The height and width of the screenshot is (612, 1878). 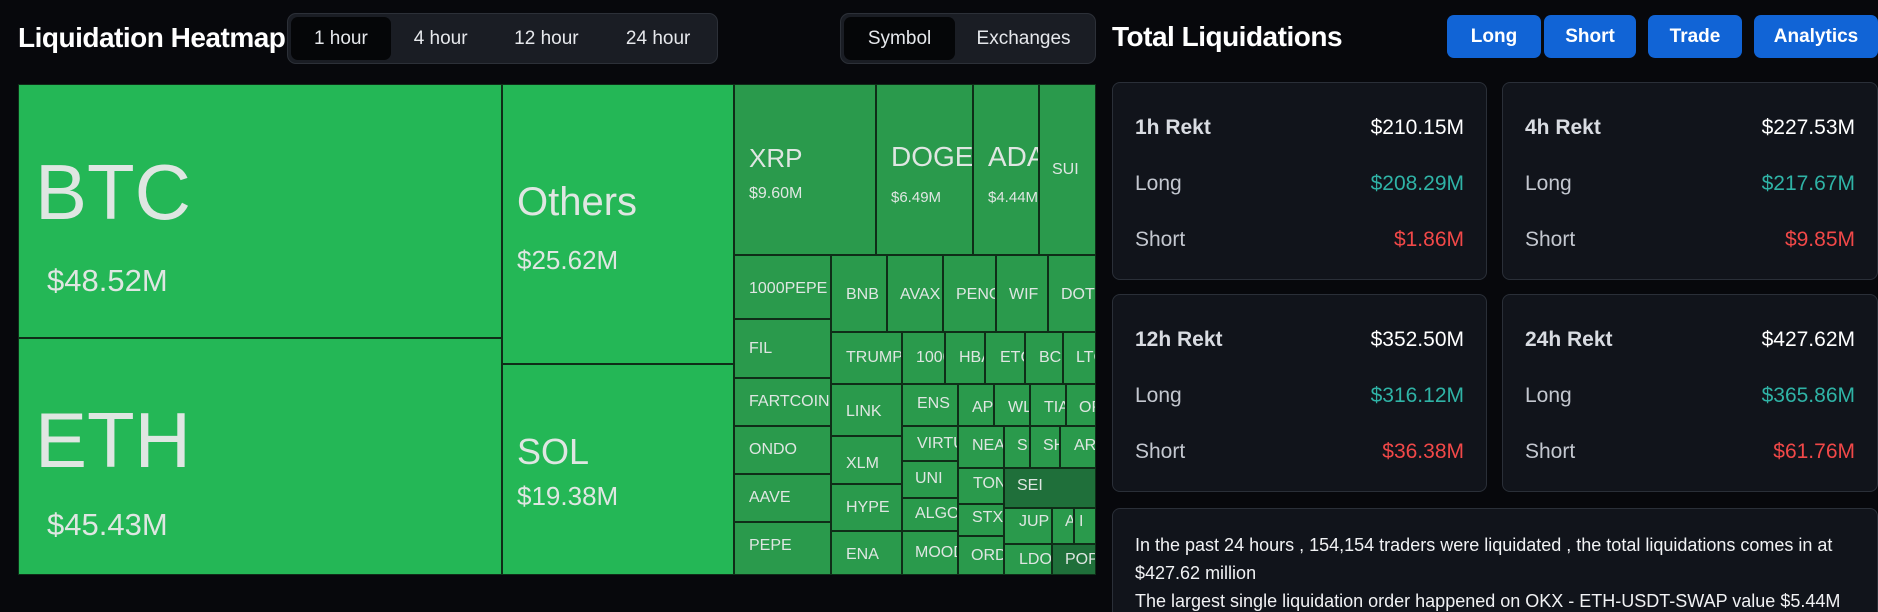 I want to click on trade-button: Trade, so click(x=1695, y=36).